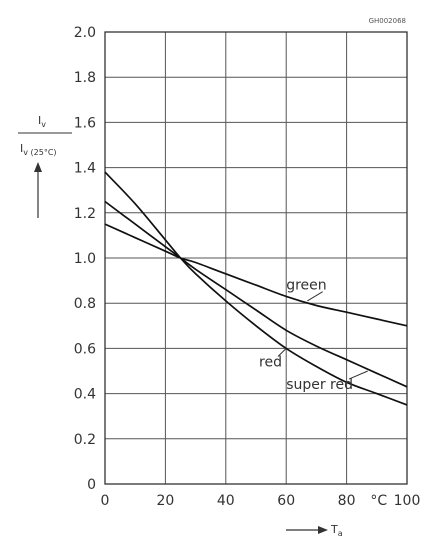 The width and height of the screenshot is (422, 541). What do you see at coordinates (286, 501) in the screenshot?
I see `x-tick-label: 60` at bounding box center [286, 501].